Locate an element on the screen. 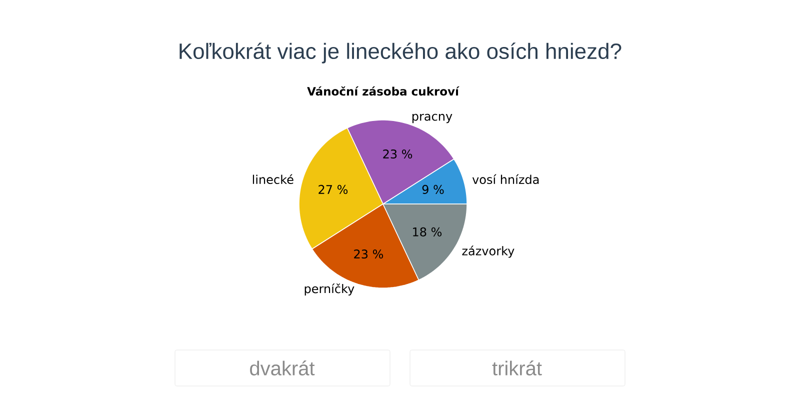 The image size is (800, 400). data-label: 18 % is located at coordinates (427, 231).